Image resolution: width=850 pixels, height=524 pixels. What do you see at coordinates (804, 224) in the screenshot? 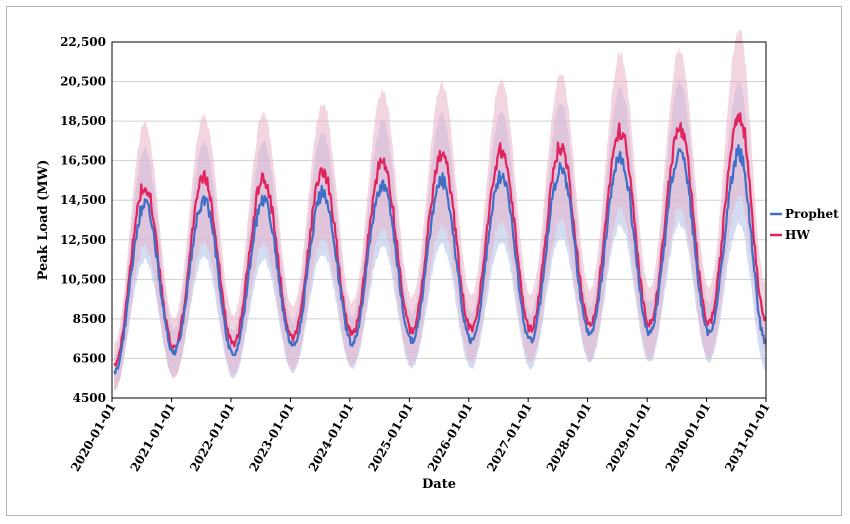
I see `legend: Prophet HW` at bounding box center [804, 224].